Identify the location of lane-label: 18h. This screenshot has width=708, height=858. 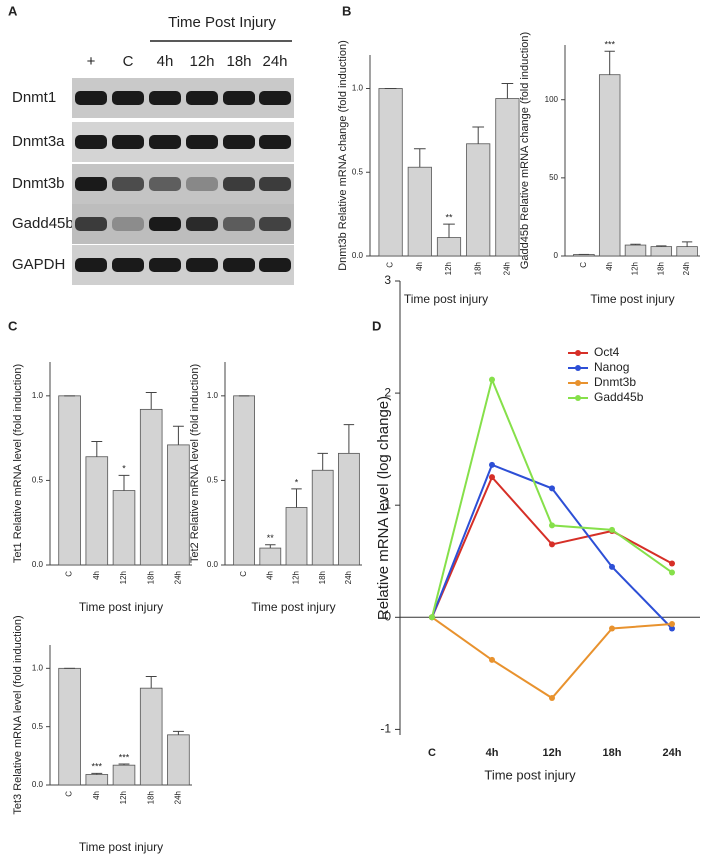
(238, 61).